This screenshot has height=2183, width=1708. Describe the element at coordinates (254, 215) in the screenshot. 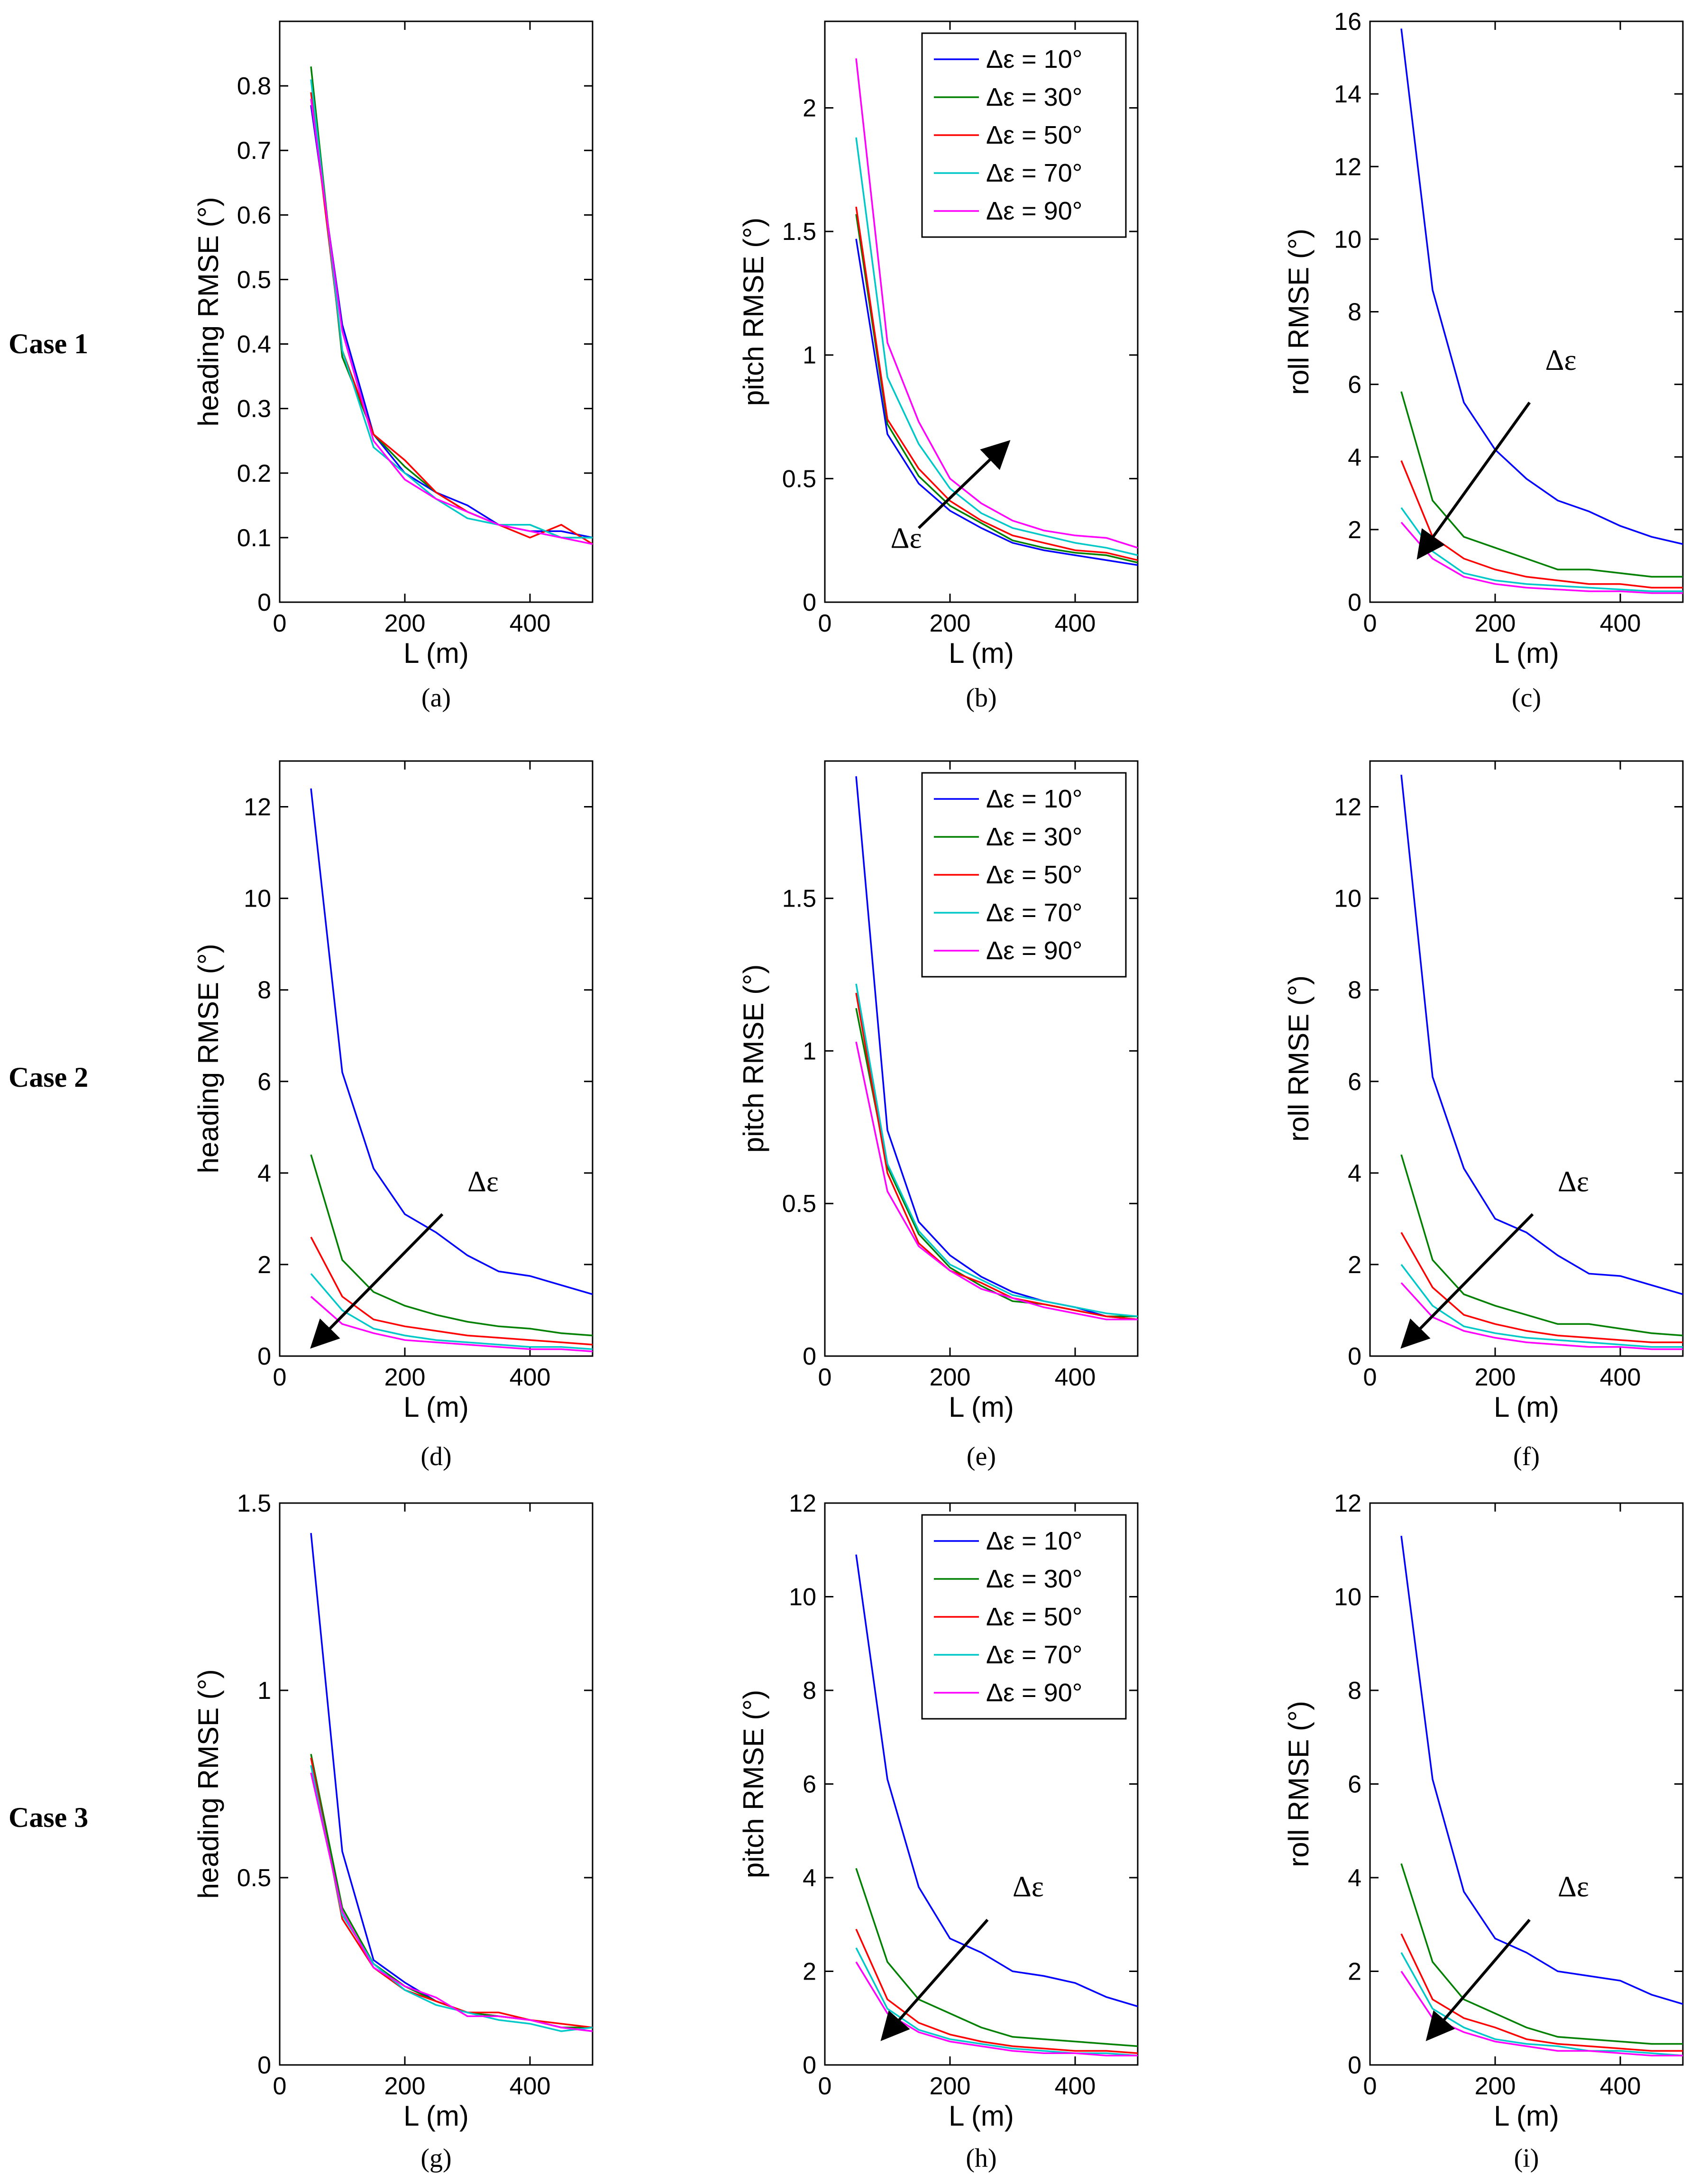

I see `y-tick-label: 0.6` at that location.